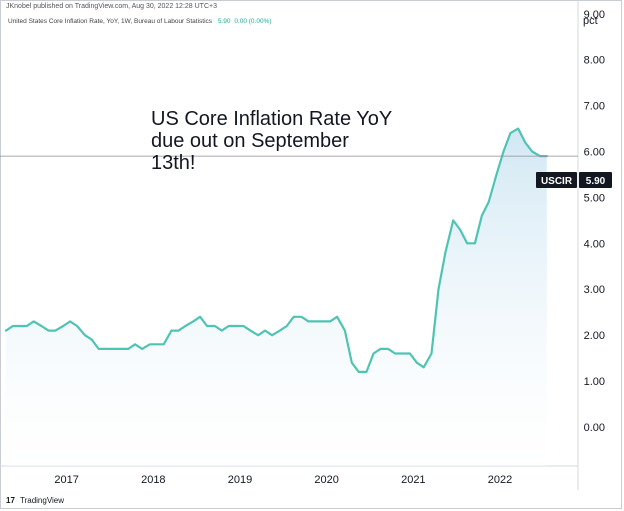  Describe the element at coordinates (250, 141) in the screenshot. I see `annotation-line-2: due out on September` at that location.